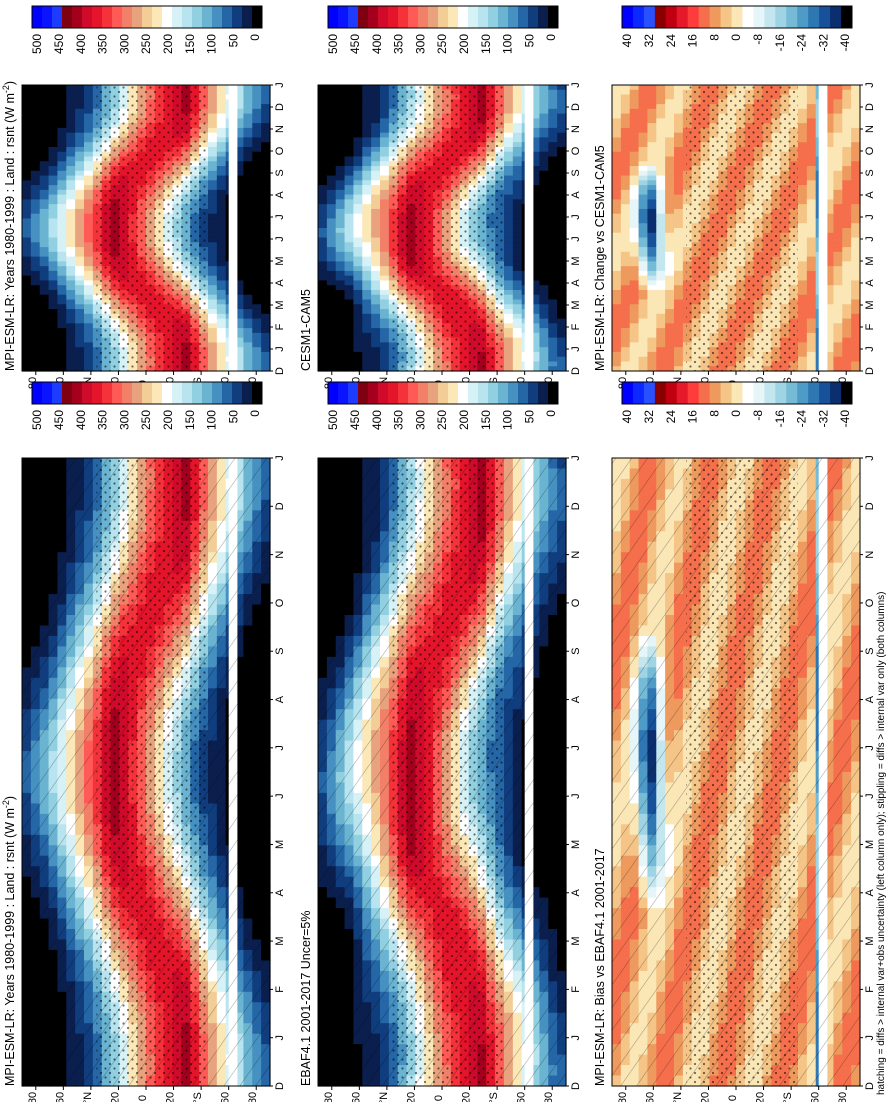 The width and height of the screenshot is (895, 1107). I want to click on lat-tick-label: °N, so click(88, 1097).